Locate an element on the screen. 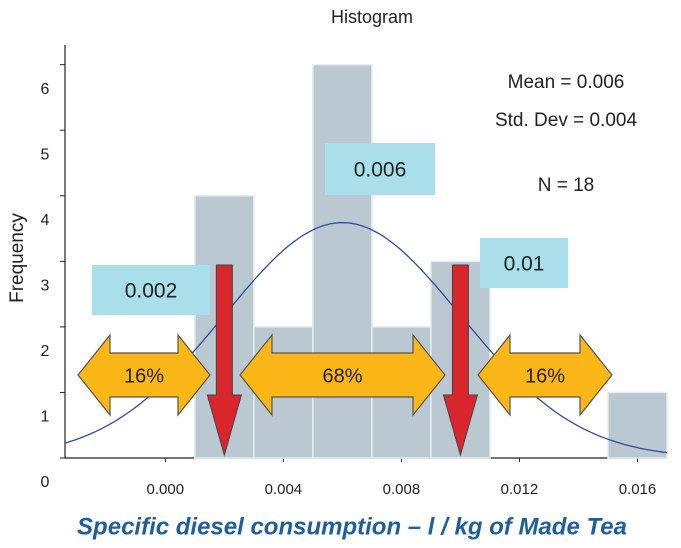 The image size is (681, 548). y-tick-label: 2 is located at coordinates (45, 351).